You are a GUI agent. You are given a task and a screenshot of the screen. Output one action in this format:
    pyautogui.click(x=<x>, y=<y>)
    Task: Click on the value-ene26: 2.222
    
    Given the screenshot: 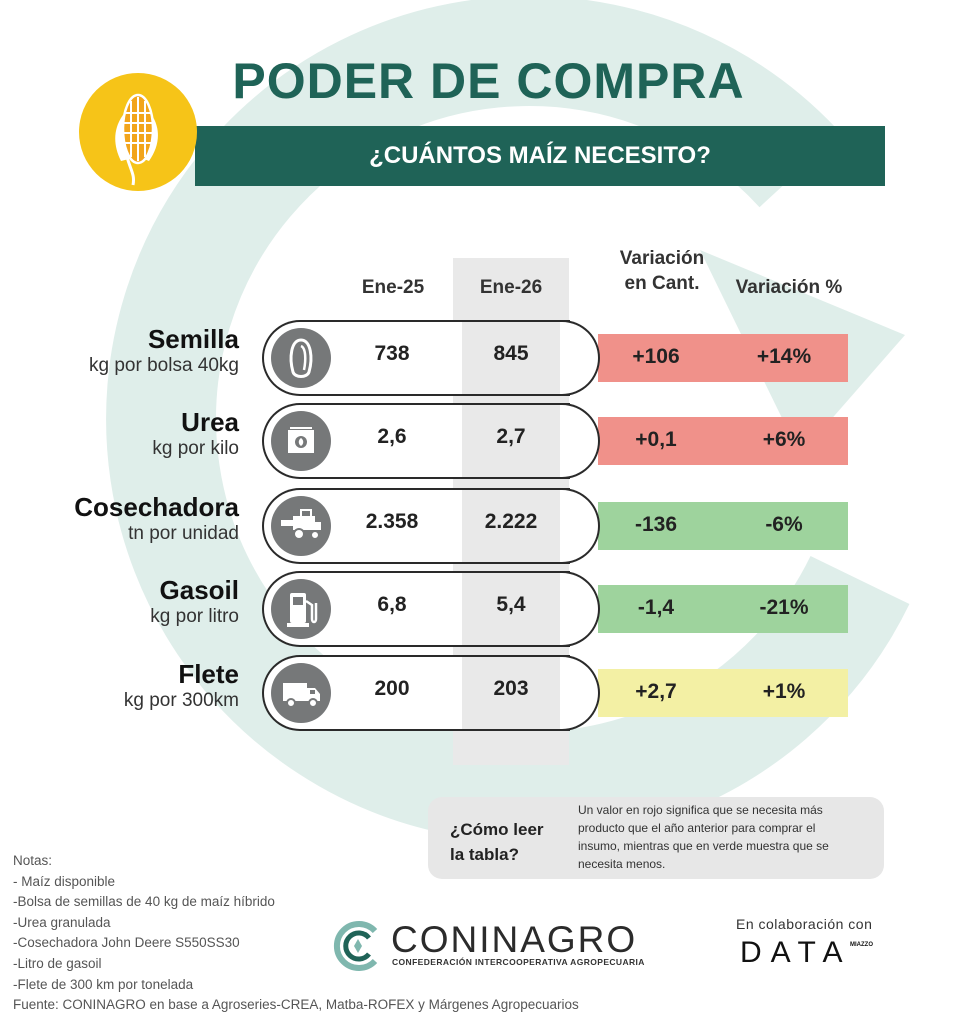 What is the action you would take?
    pyautogui.click(x=511, y=521)
    